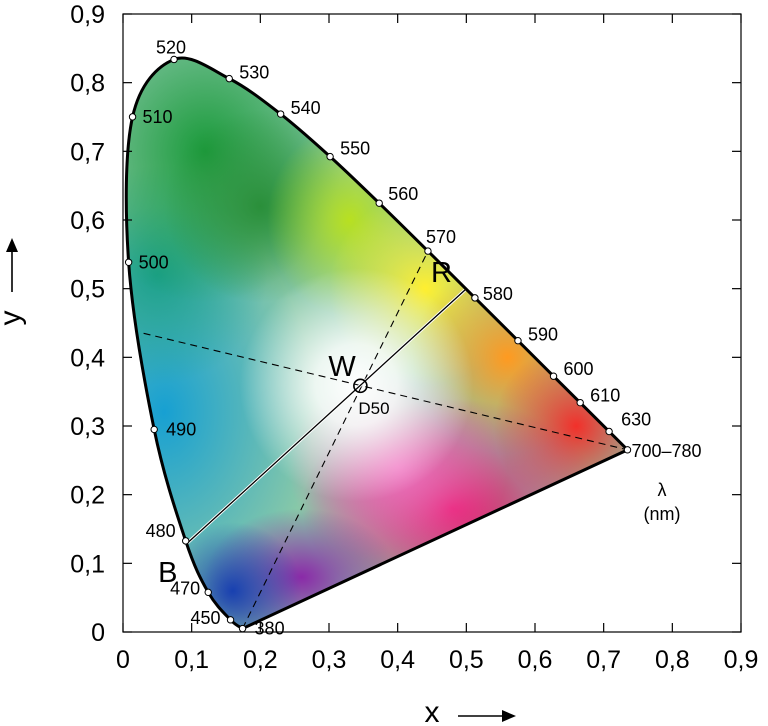  What do you see at coordinates (260, 660) in the screenshot?
I see `x-tick-label: 0,2` at bounding box center [260, 660].